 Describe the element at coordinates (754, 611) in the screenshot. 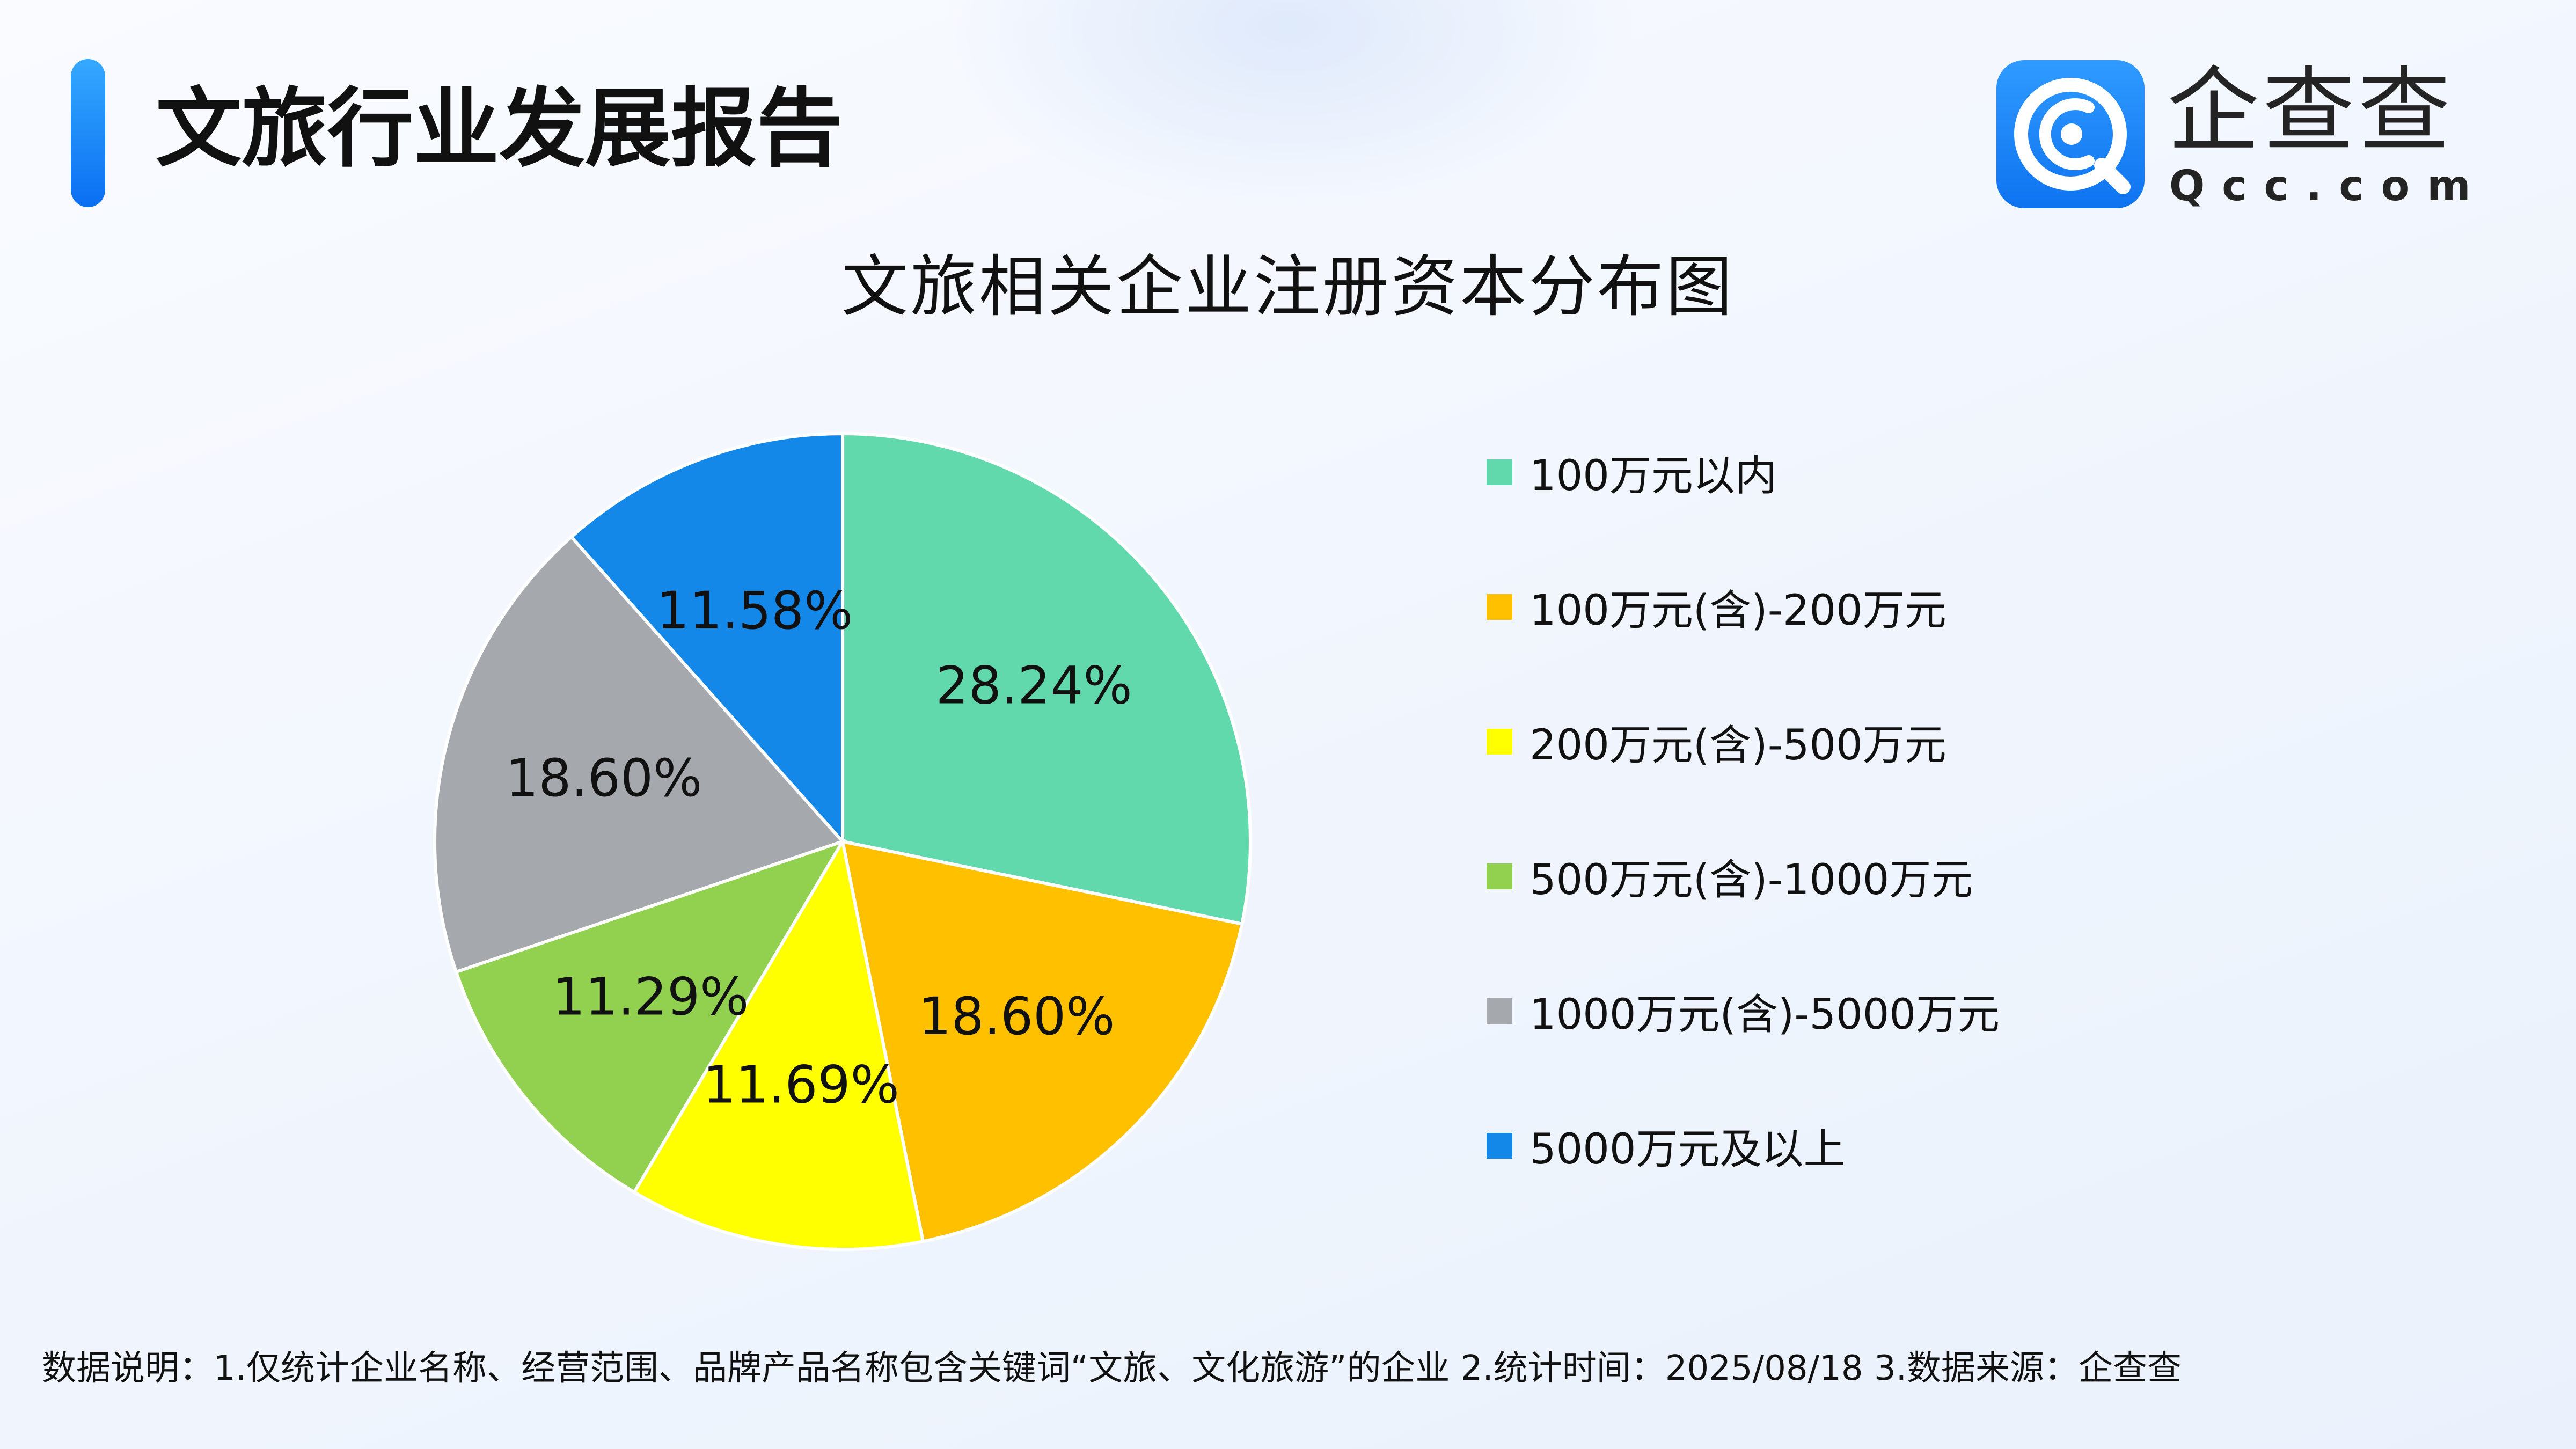

I see `pie-data-label-5: 11.58%` at that location.